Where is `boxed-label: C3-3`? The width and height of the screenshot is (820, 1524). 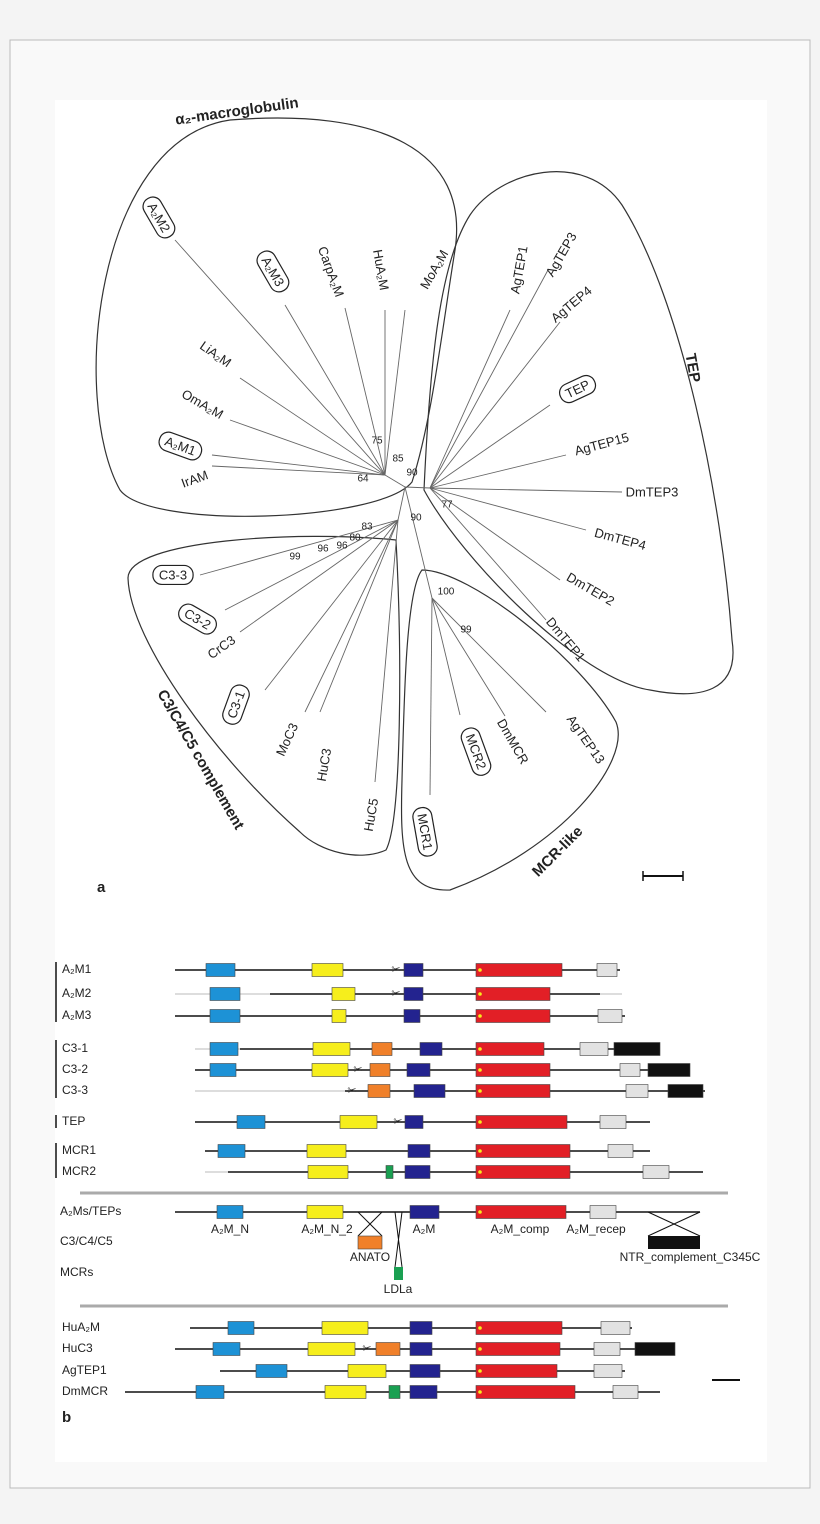
boxed-label: C3-3 is located at coordinates (173, 574).